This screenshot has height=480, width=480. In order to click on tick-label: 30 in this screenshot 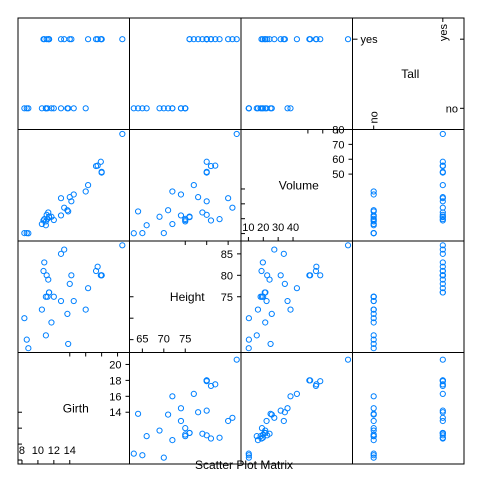, I will do `click(278, 228)`.